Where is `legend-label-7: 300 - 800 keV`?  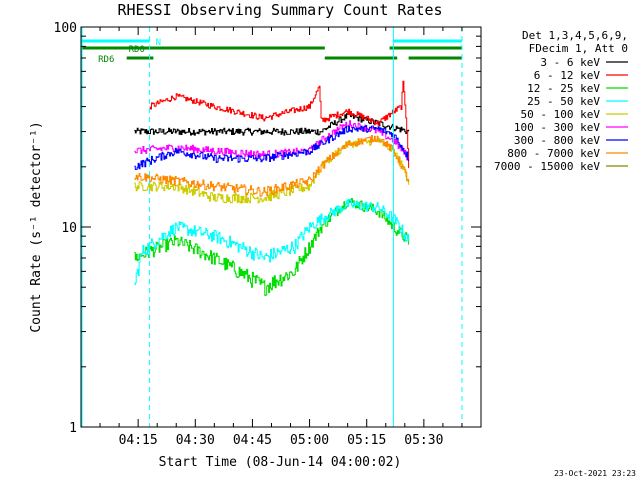 legend-label-7: 300 - 800 keV is located at coordinates (557, 140).